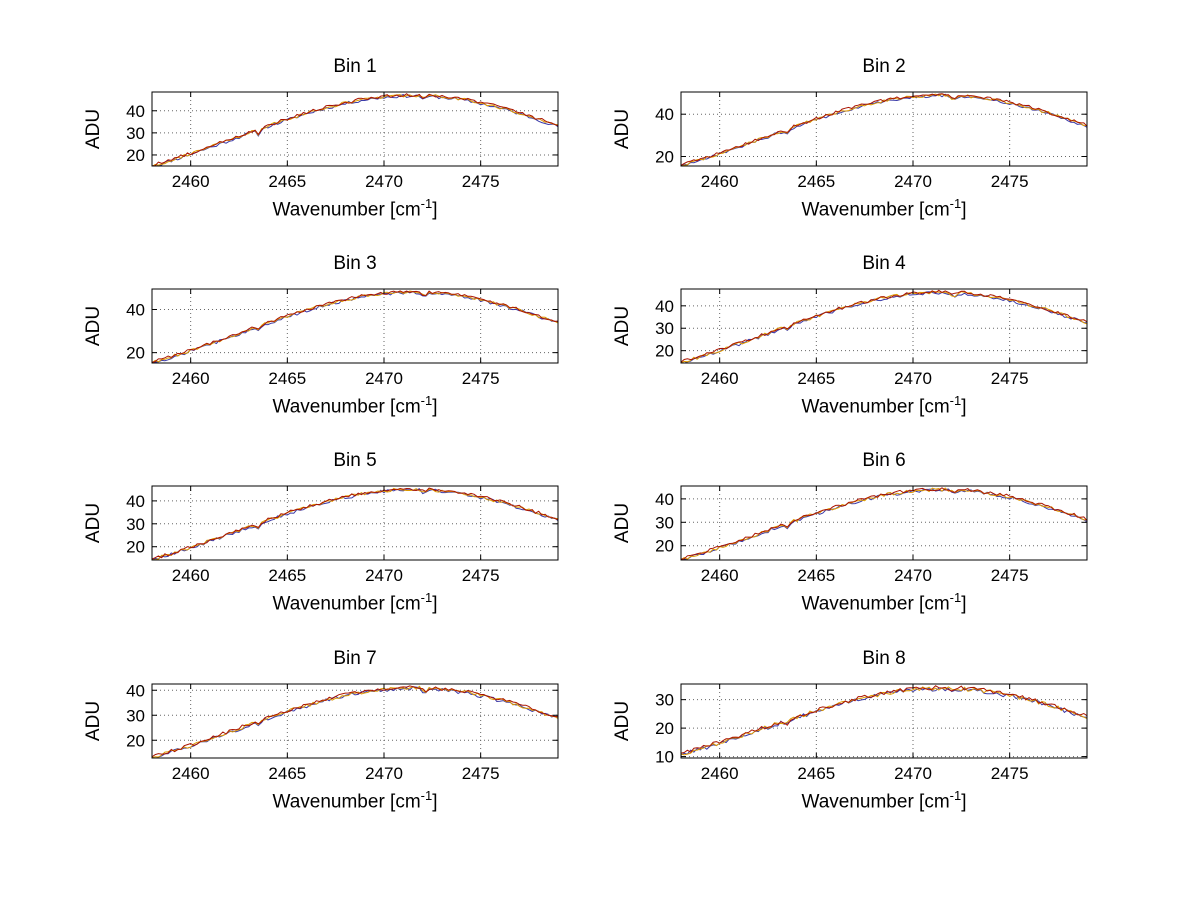  What do you see at coordinates (884, 66) in the screenshot?
I see `subplot-title: Bin 2` at bounding box center [884, 66].